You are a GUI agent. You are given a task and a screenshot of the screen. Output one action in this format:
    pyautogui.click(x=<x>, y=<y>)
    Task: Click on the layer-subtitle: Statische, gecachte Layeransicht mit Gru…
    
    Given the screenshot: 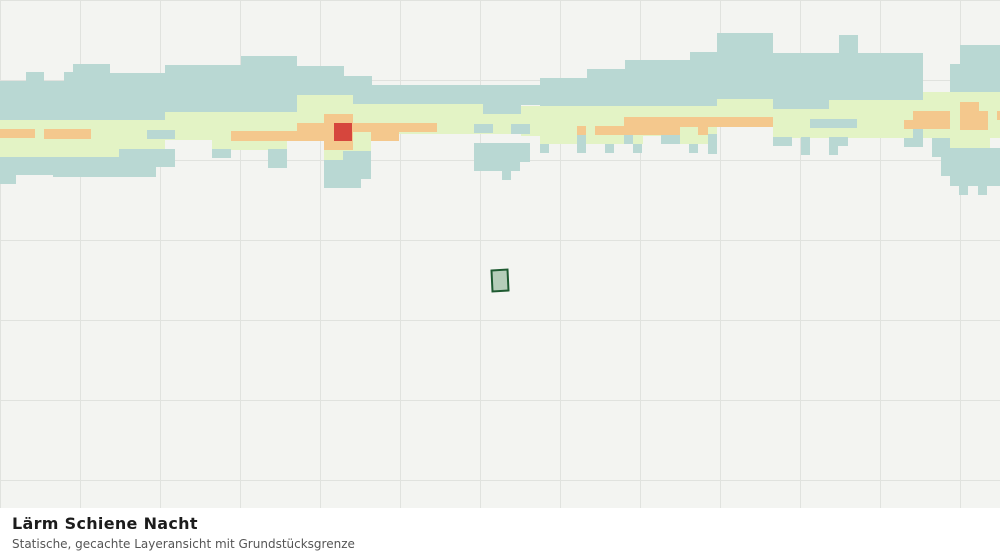 What is the action you would take?
    pyautogui.click(x=183, y=544)
    